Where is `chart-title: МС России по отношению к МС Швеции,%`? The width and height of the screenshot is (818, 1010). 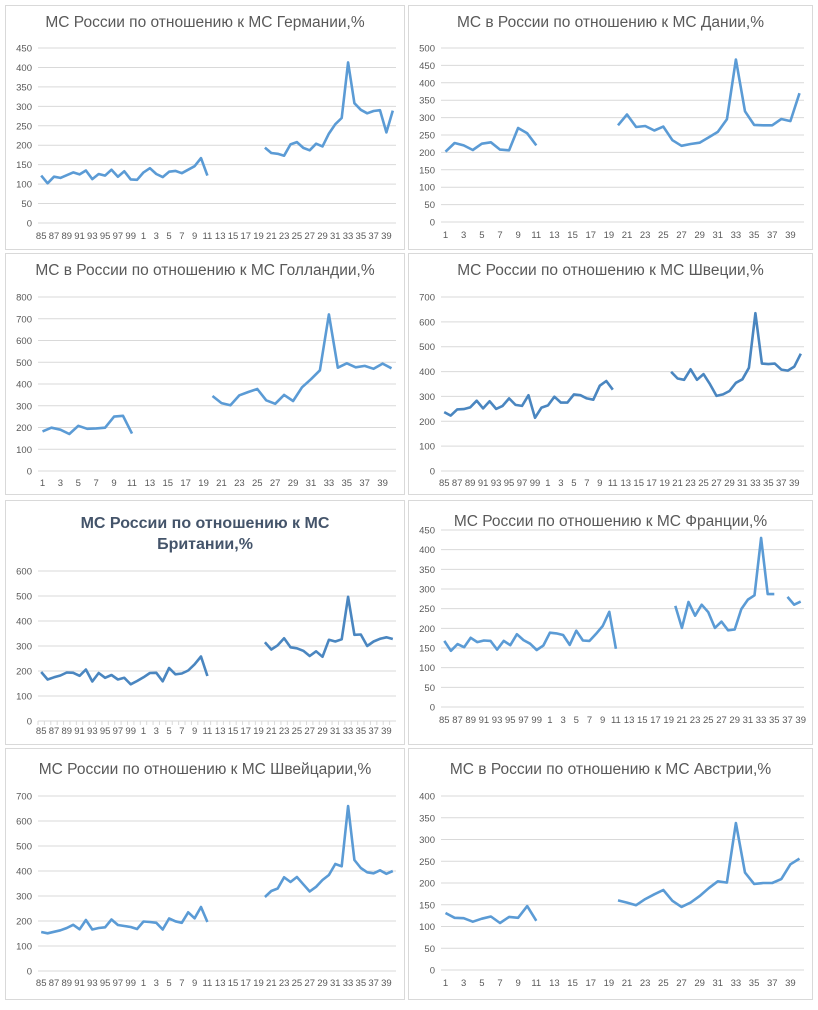
chart-title: МС России по отношению к МС Швеции,% is located at coordinates (610, 270).